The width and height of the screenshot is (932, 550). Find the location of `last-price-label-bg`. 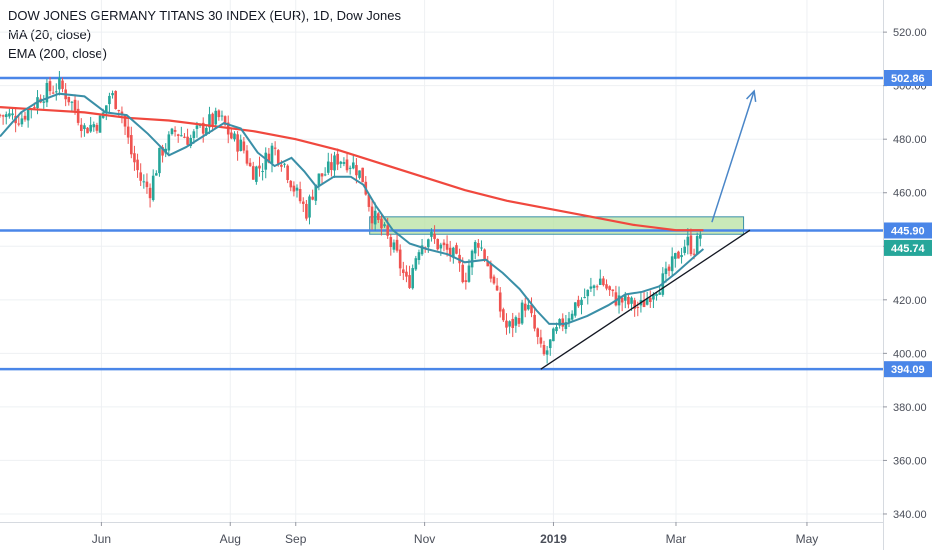

last-price-label-bg is located at coordinates (908, 247).